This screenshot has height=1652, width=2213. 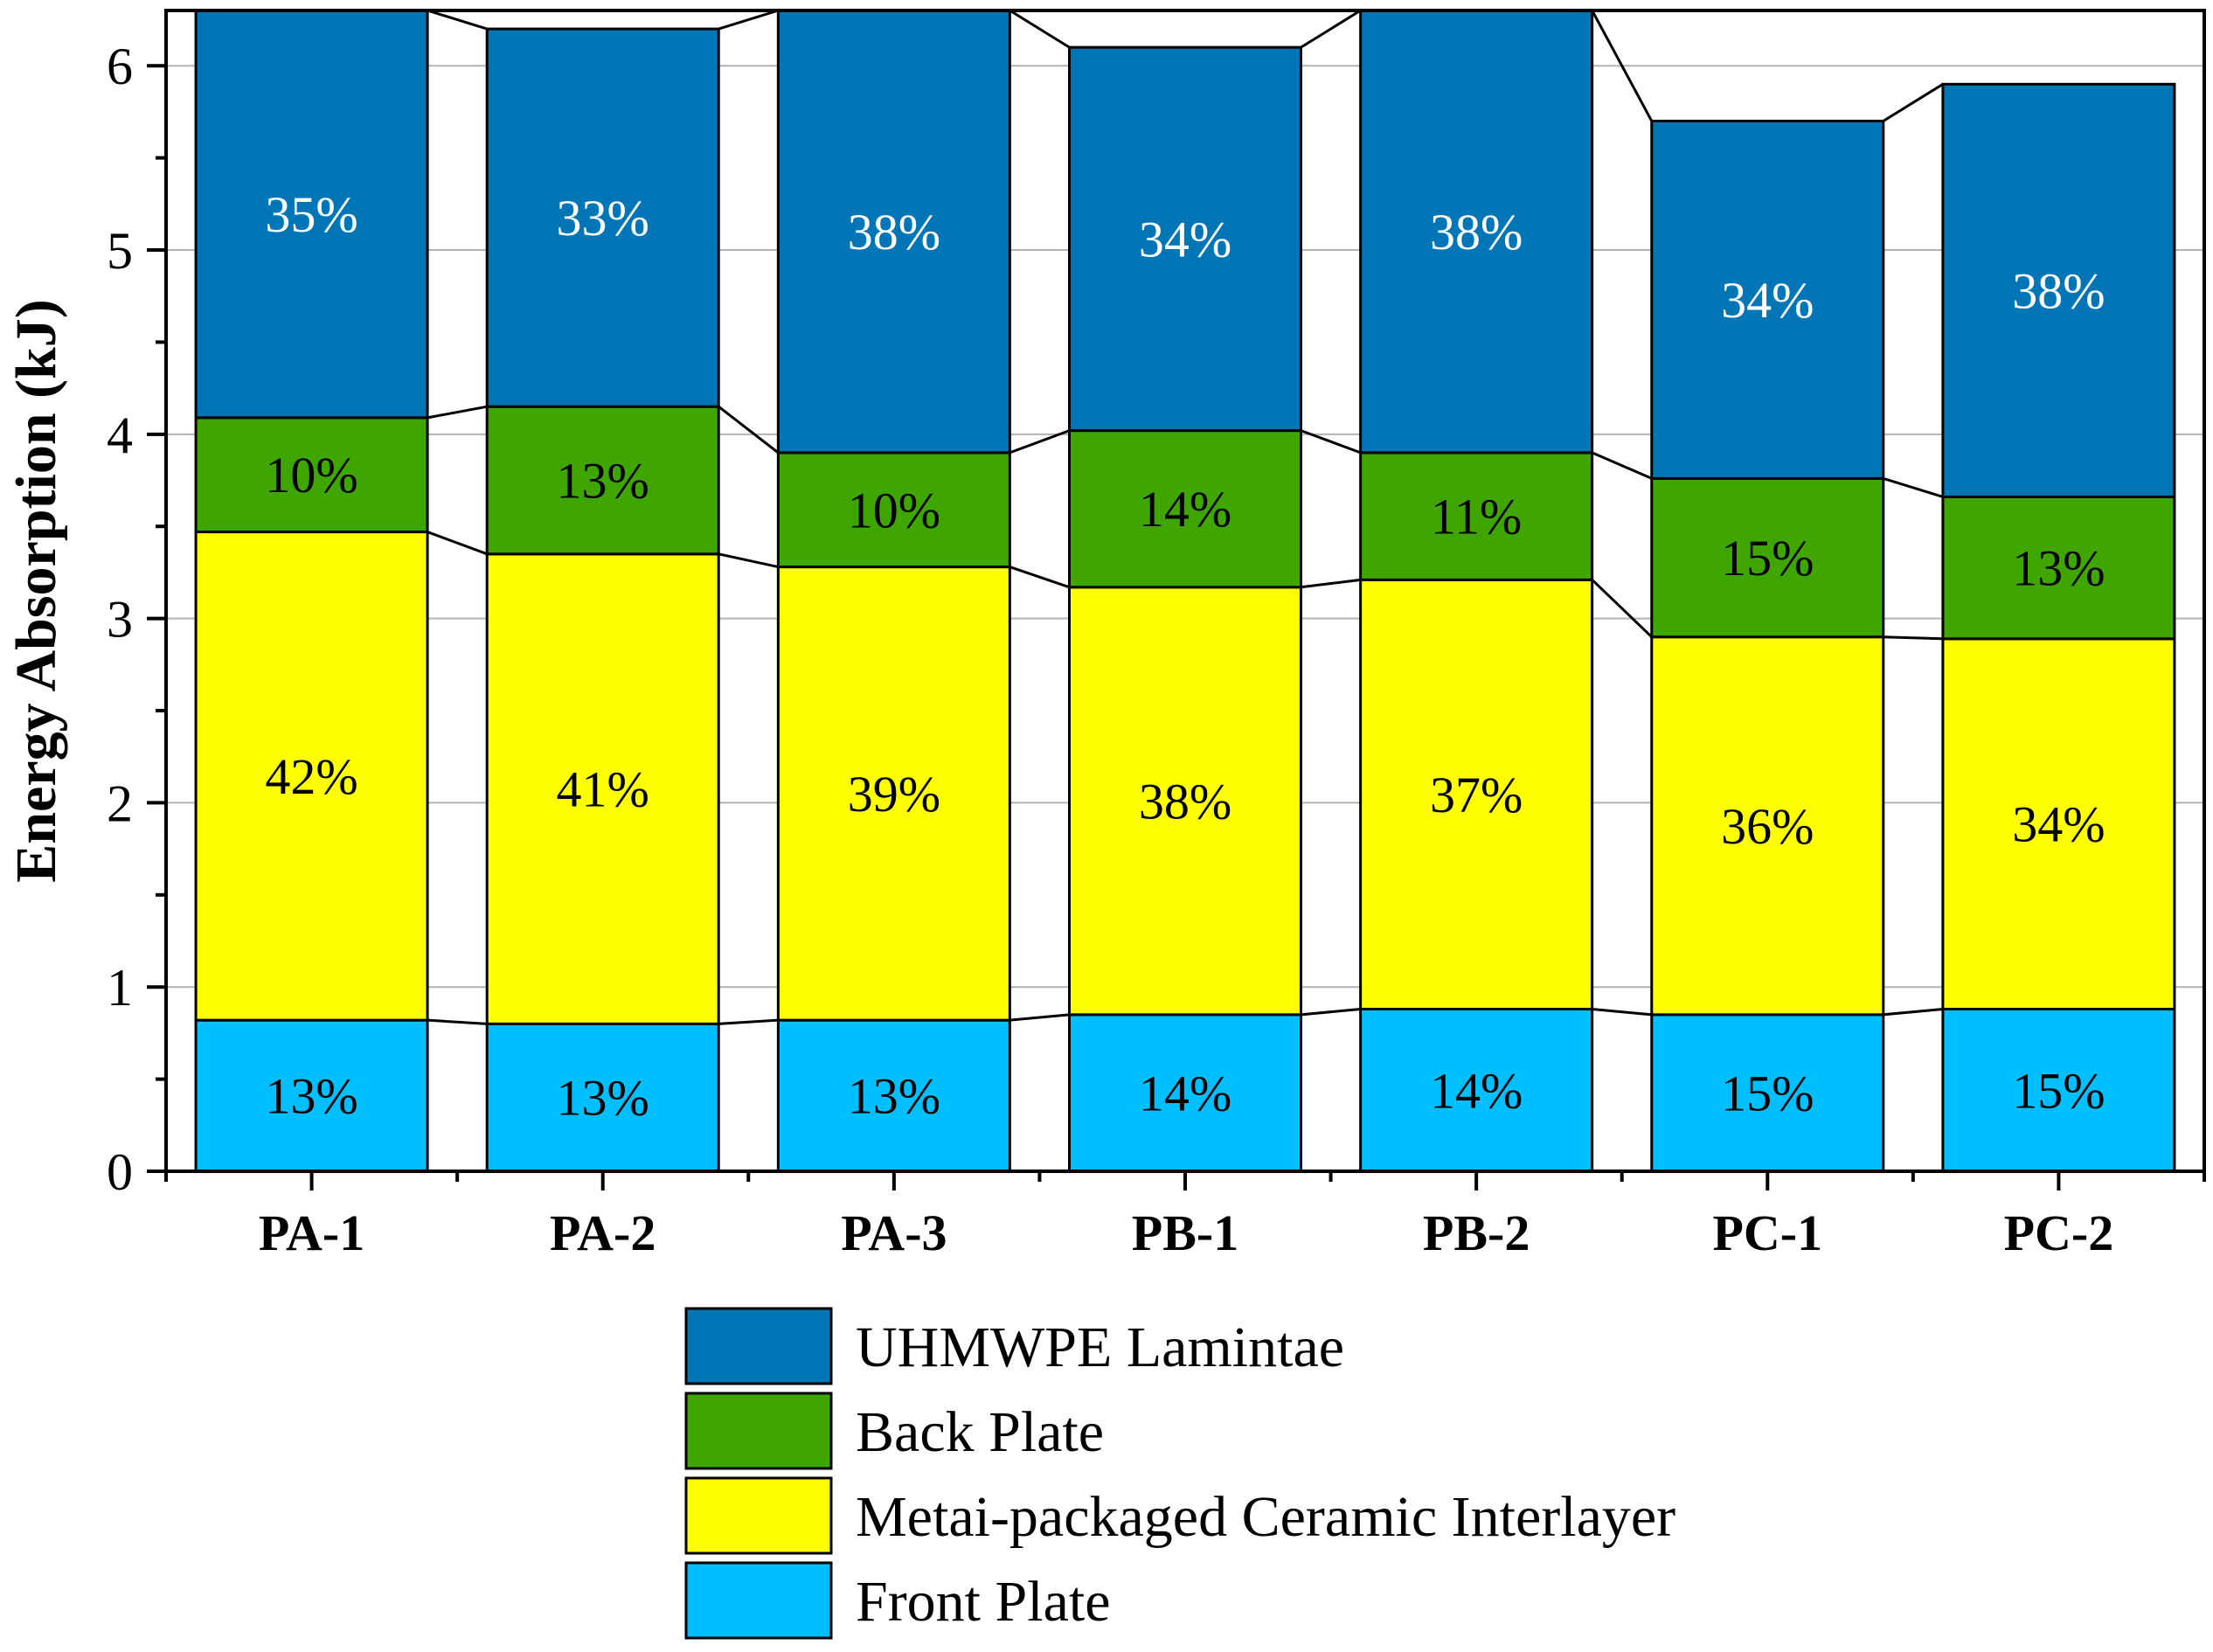 I want to click on y-tick-label: 3, so click(x=120, y=620).